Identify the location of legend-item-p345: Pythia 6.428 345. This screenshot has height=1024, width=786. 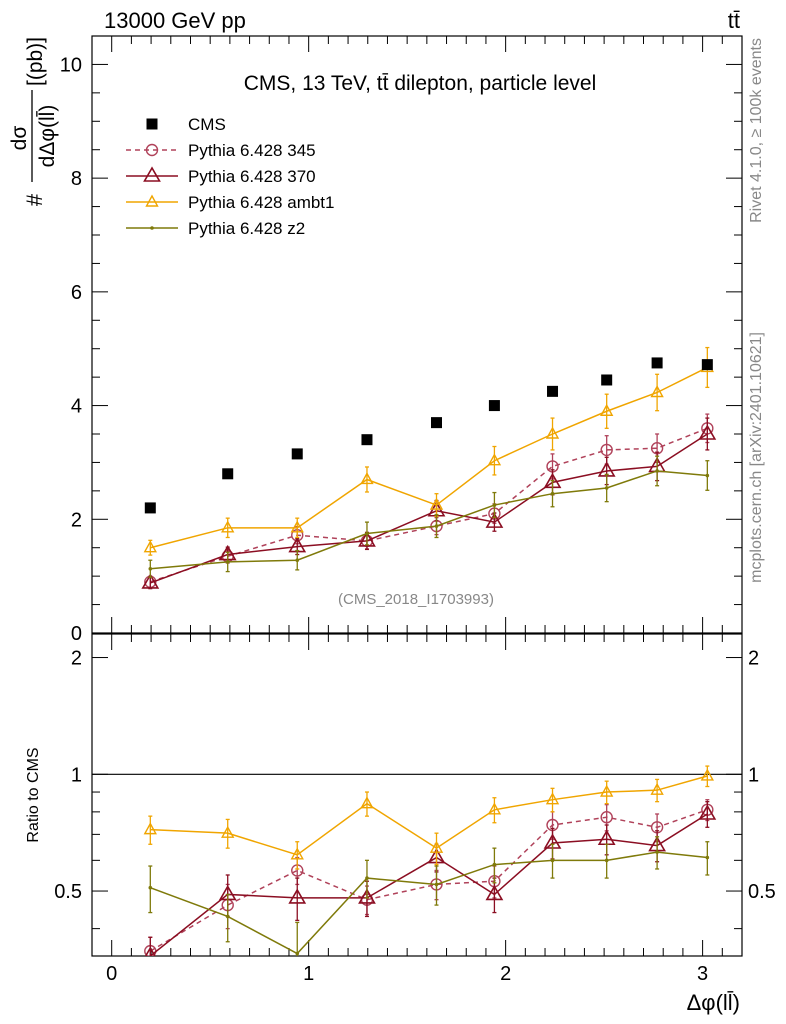
(221, 150).